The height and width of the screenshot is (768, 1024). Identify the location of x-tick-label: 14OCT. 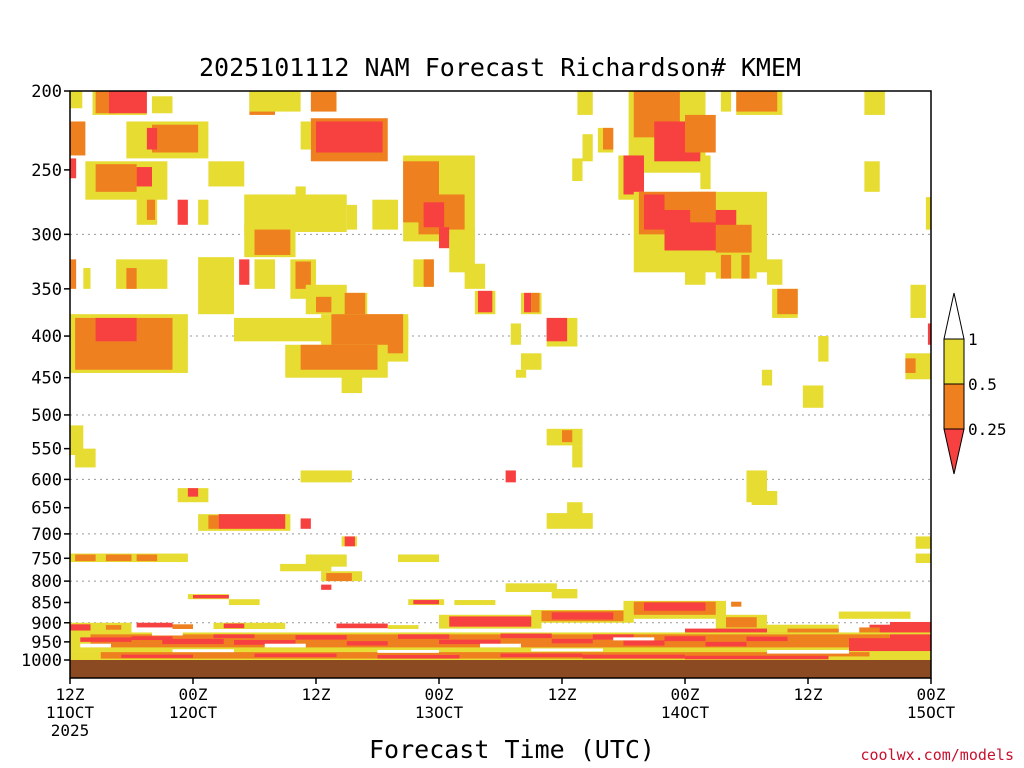
(685, 712).